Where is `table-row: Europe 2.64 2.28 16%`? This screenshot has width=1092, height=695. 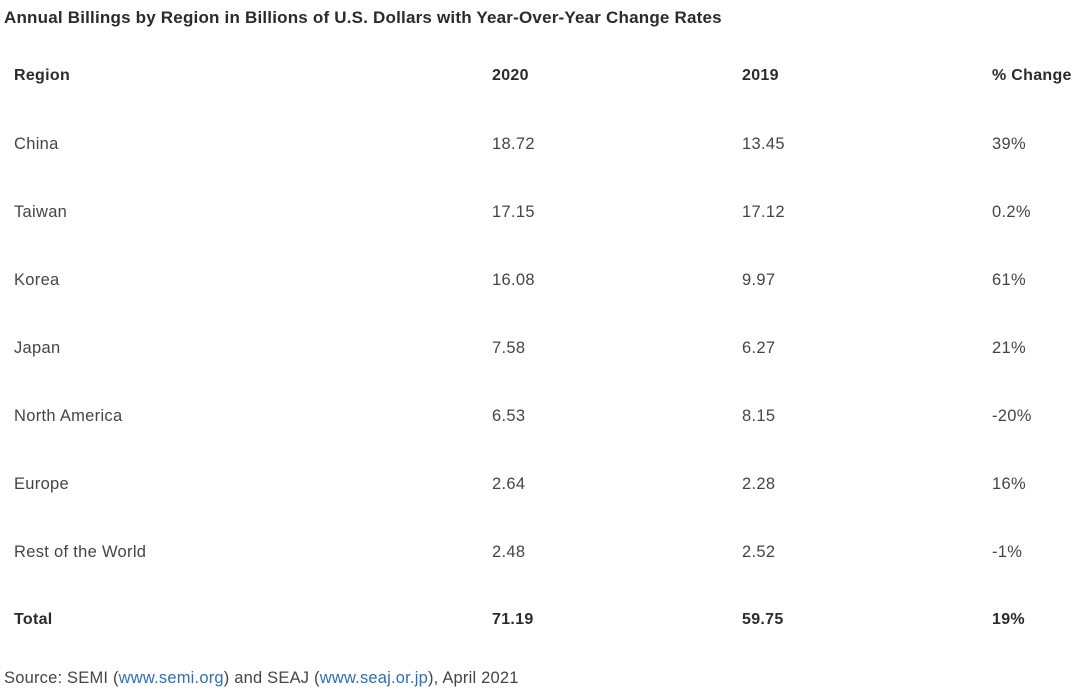
table-row: Europe 2.64 2.28 16% is located at coordinates (546, 484).